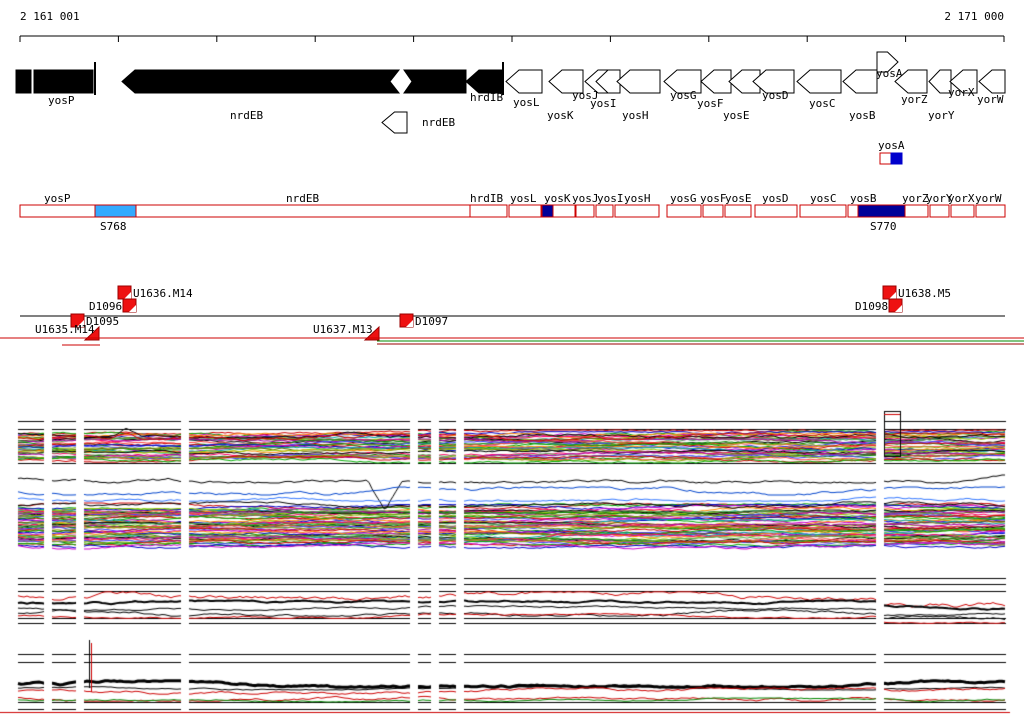  Describe the element at coordinates (113, 226) in the screenshot. I see `segment-label-S768: S768` at that location.